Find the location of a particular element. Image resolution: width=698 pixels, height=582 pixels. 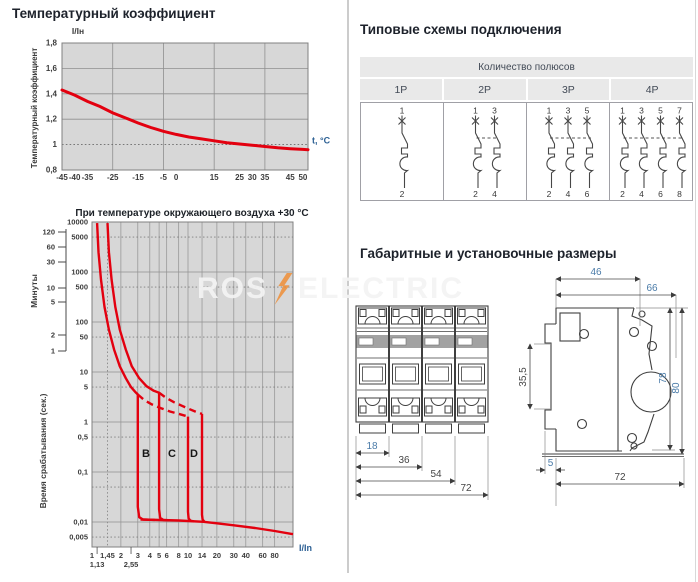

tick-label: 0,8 is located at coordinates (52, 170).